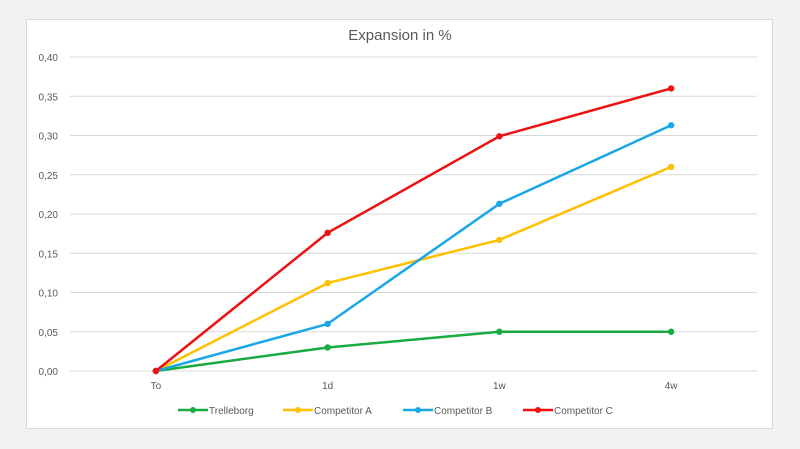  I want to click on x-axis: To 1d 1w 4w, so click(415, 386).